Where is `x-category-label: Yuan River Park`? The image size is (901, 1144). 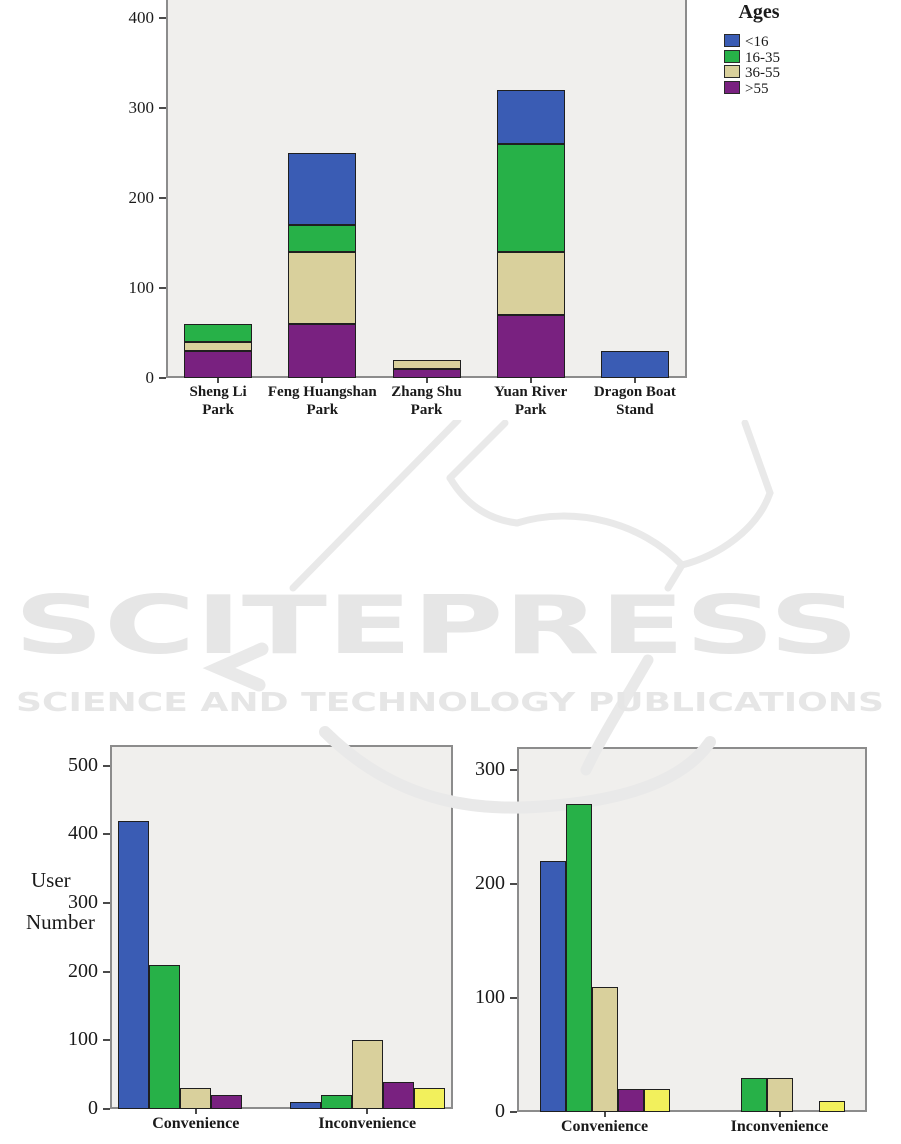 x-category-label: Yuan River Park is located at coordinates (531, 401).